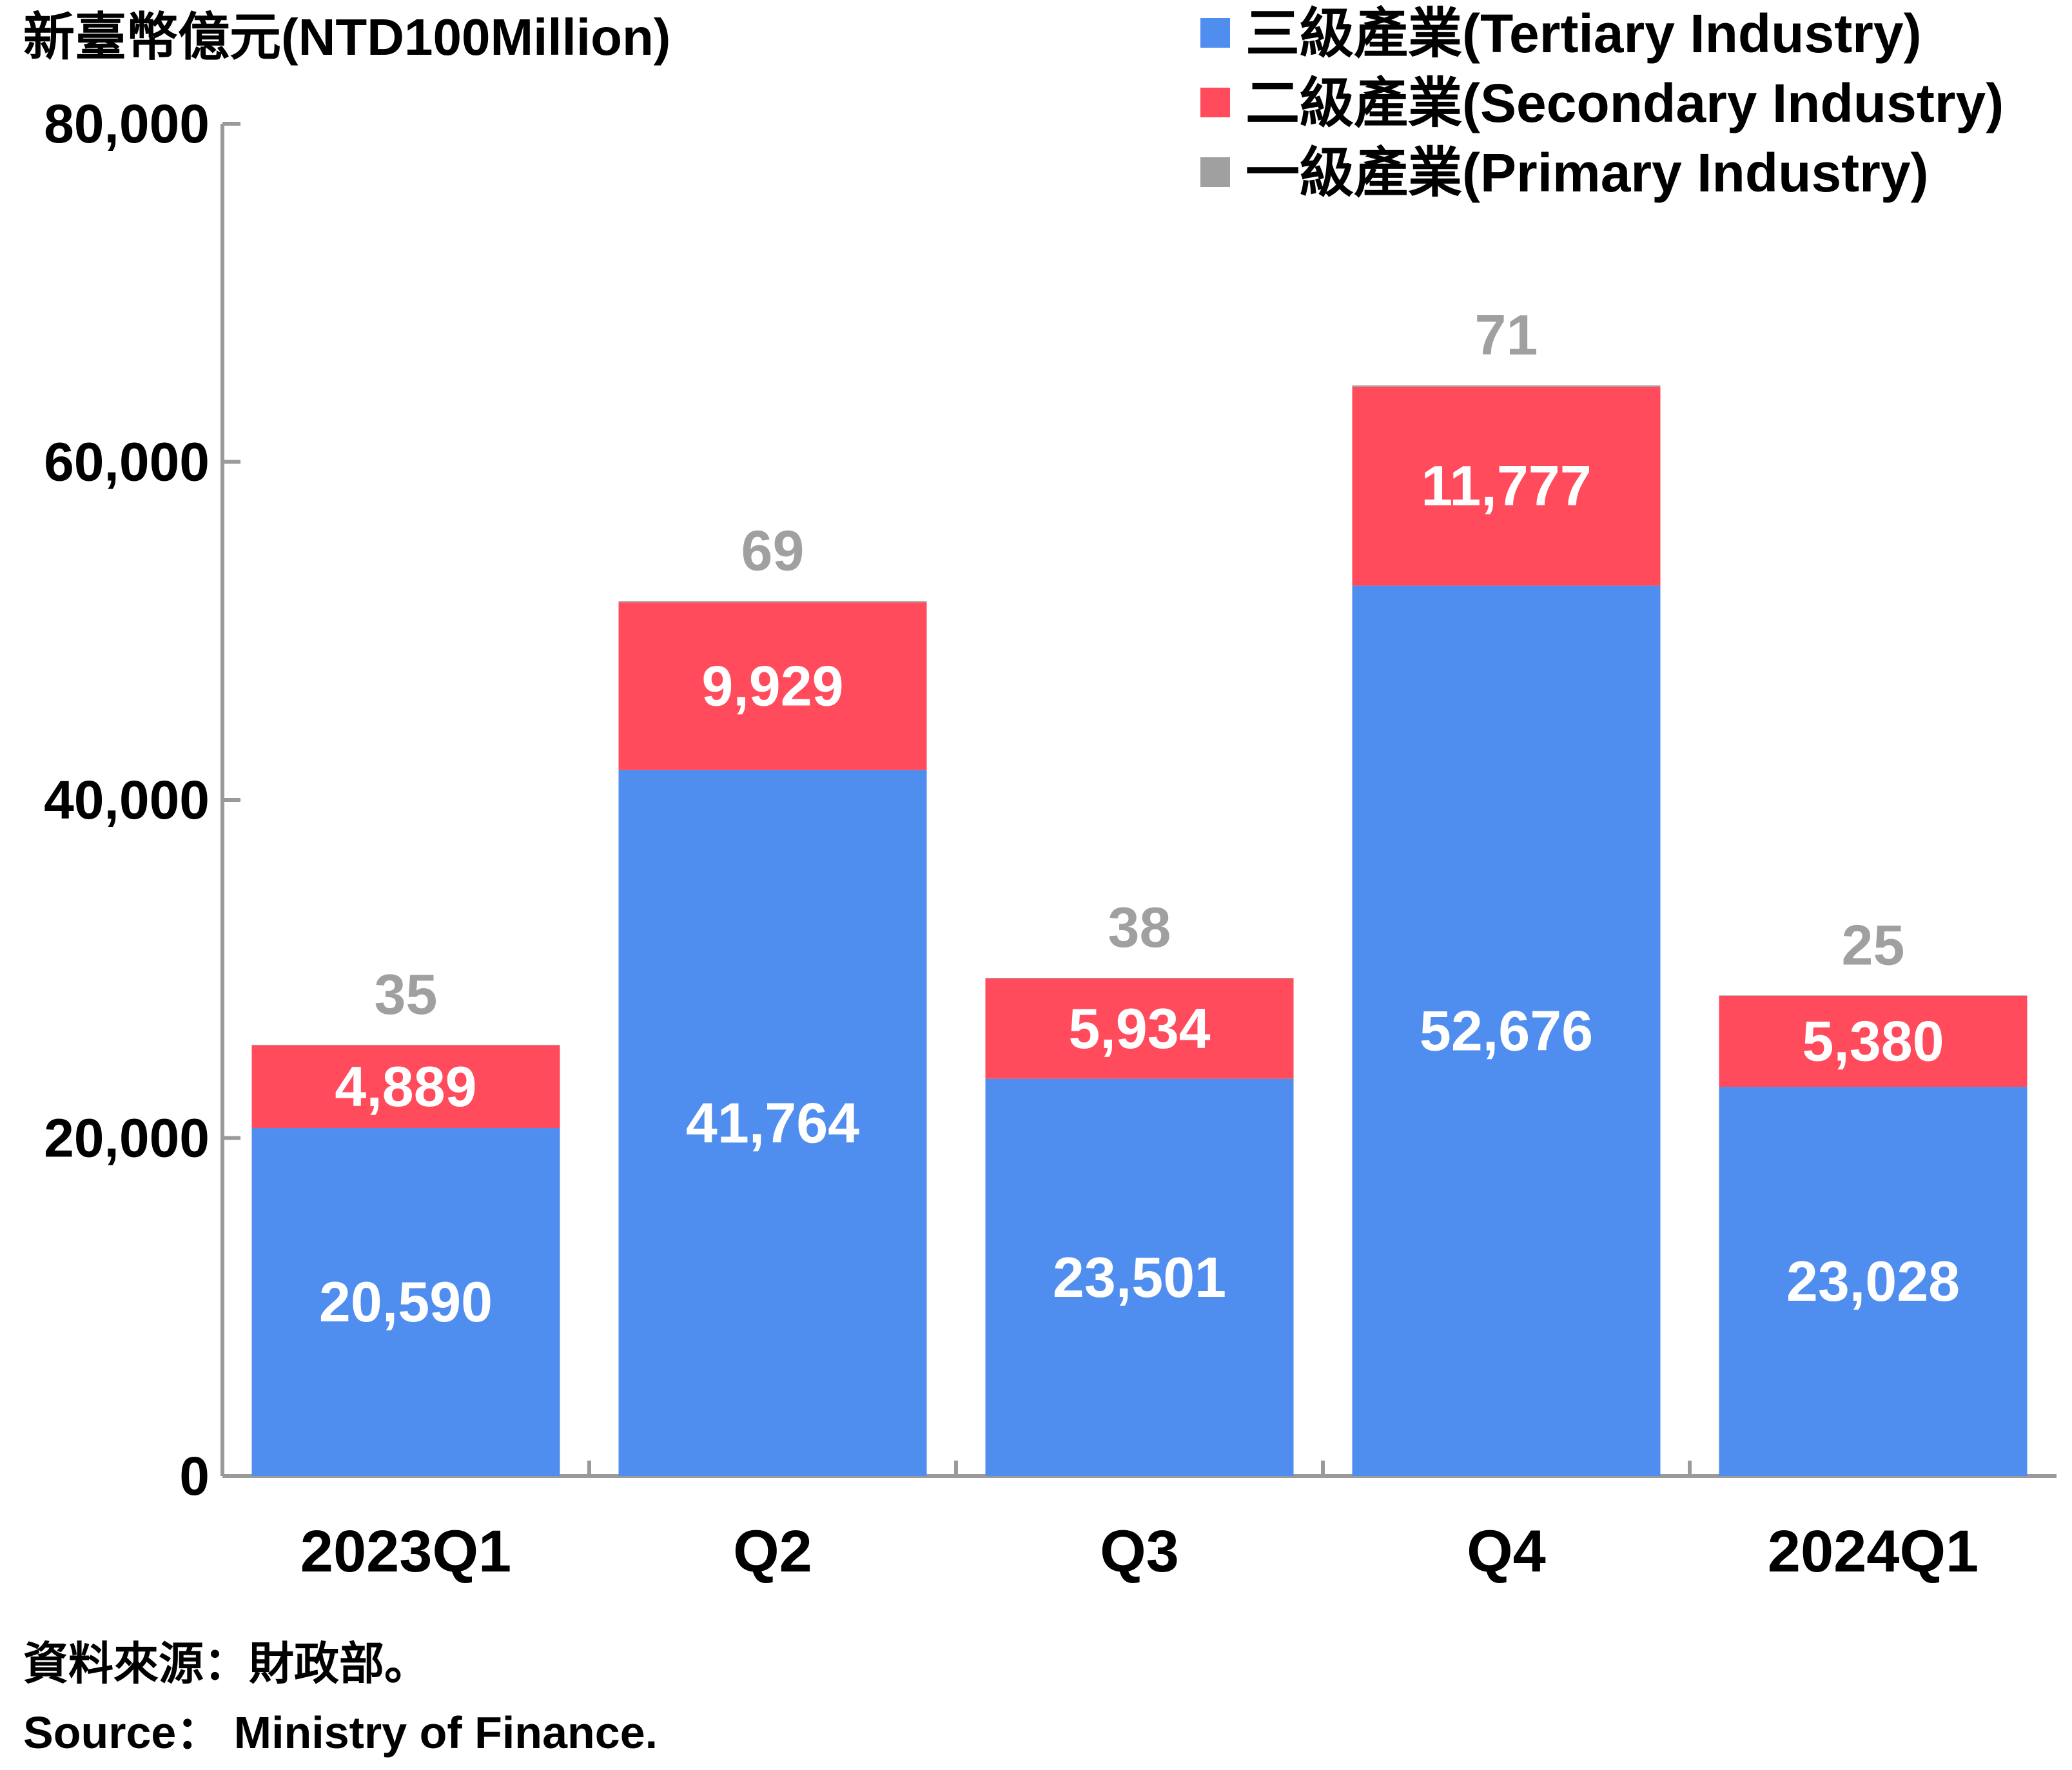  I want to click on data-label-secondary: 5,380, so click(1873, 1041).